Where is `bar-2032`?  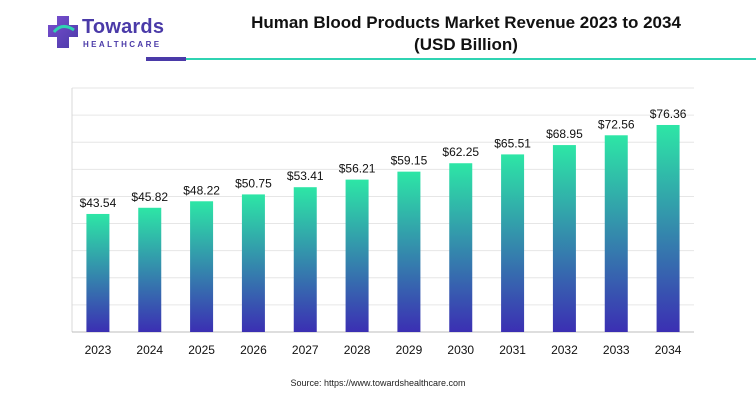
bar-2032 is located at coordinates (564, 238).